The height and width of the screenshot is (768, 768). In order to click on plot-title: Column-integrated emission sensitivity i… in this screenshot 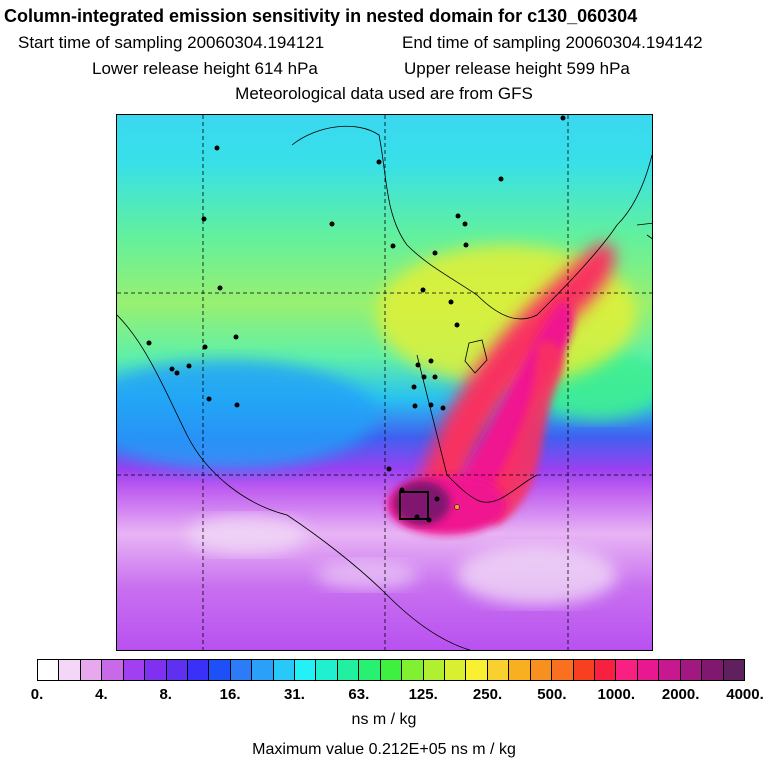, I will do `click(321, 16)`.